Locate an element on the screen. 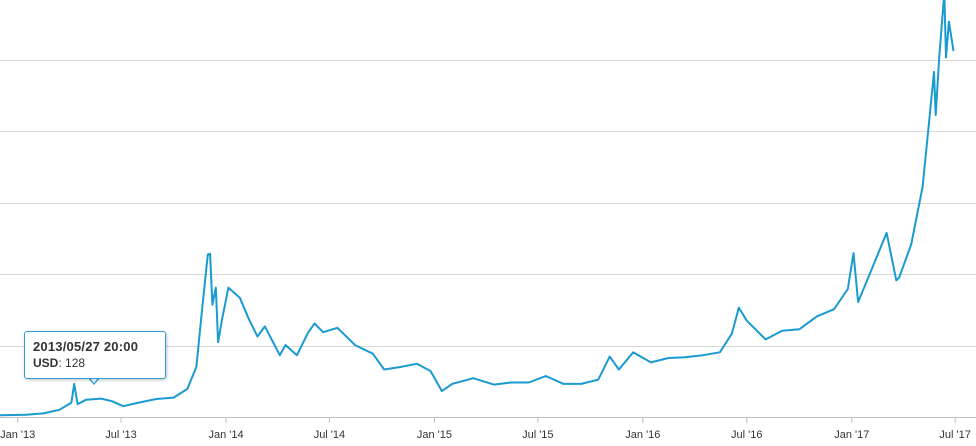 The width and height of the screenshot is (976, 446). tooltip-date: 2013/05/27 20:00 is located at coordinates (86, 346).